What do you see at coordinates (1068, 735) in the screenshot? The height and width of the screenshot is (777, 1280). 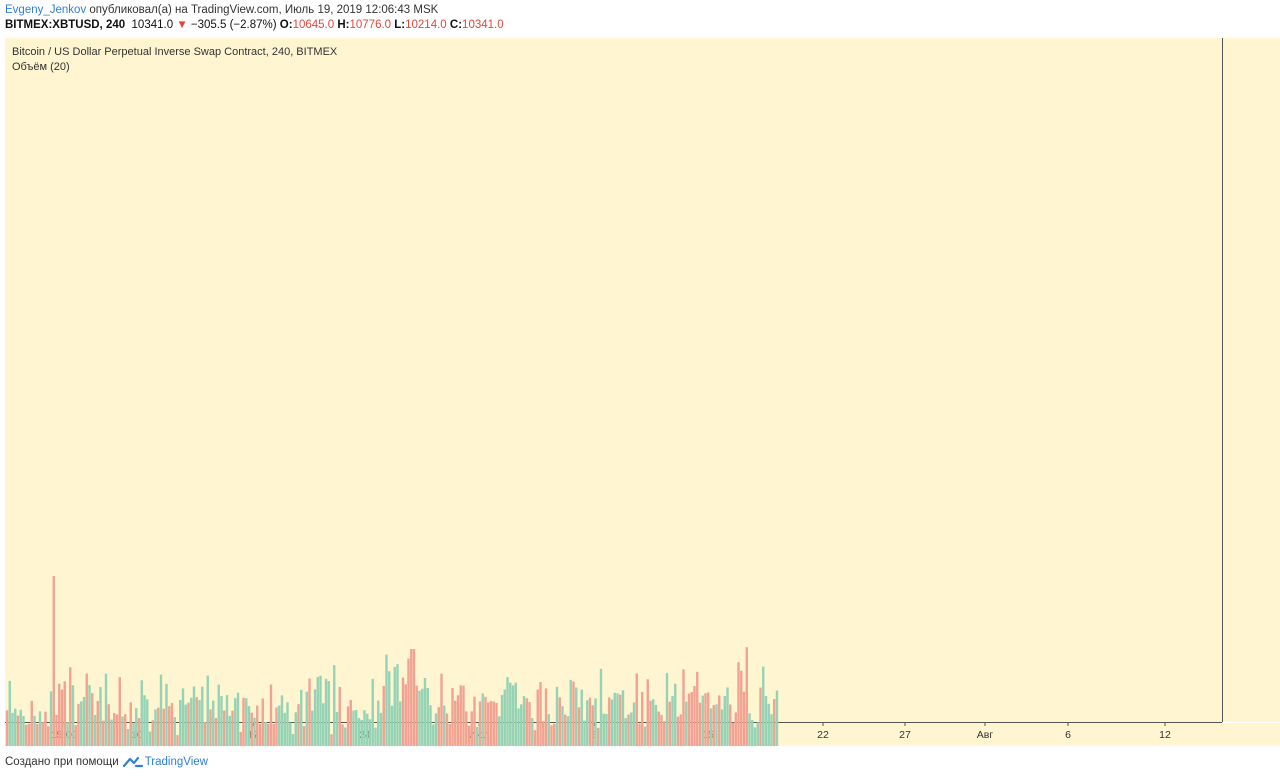 I see `time-tick-label: 6` at bounding box center [1068, 735].